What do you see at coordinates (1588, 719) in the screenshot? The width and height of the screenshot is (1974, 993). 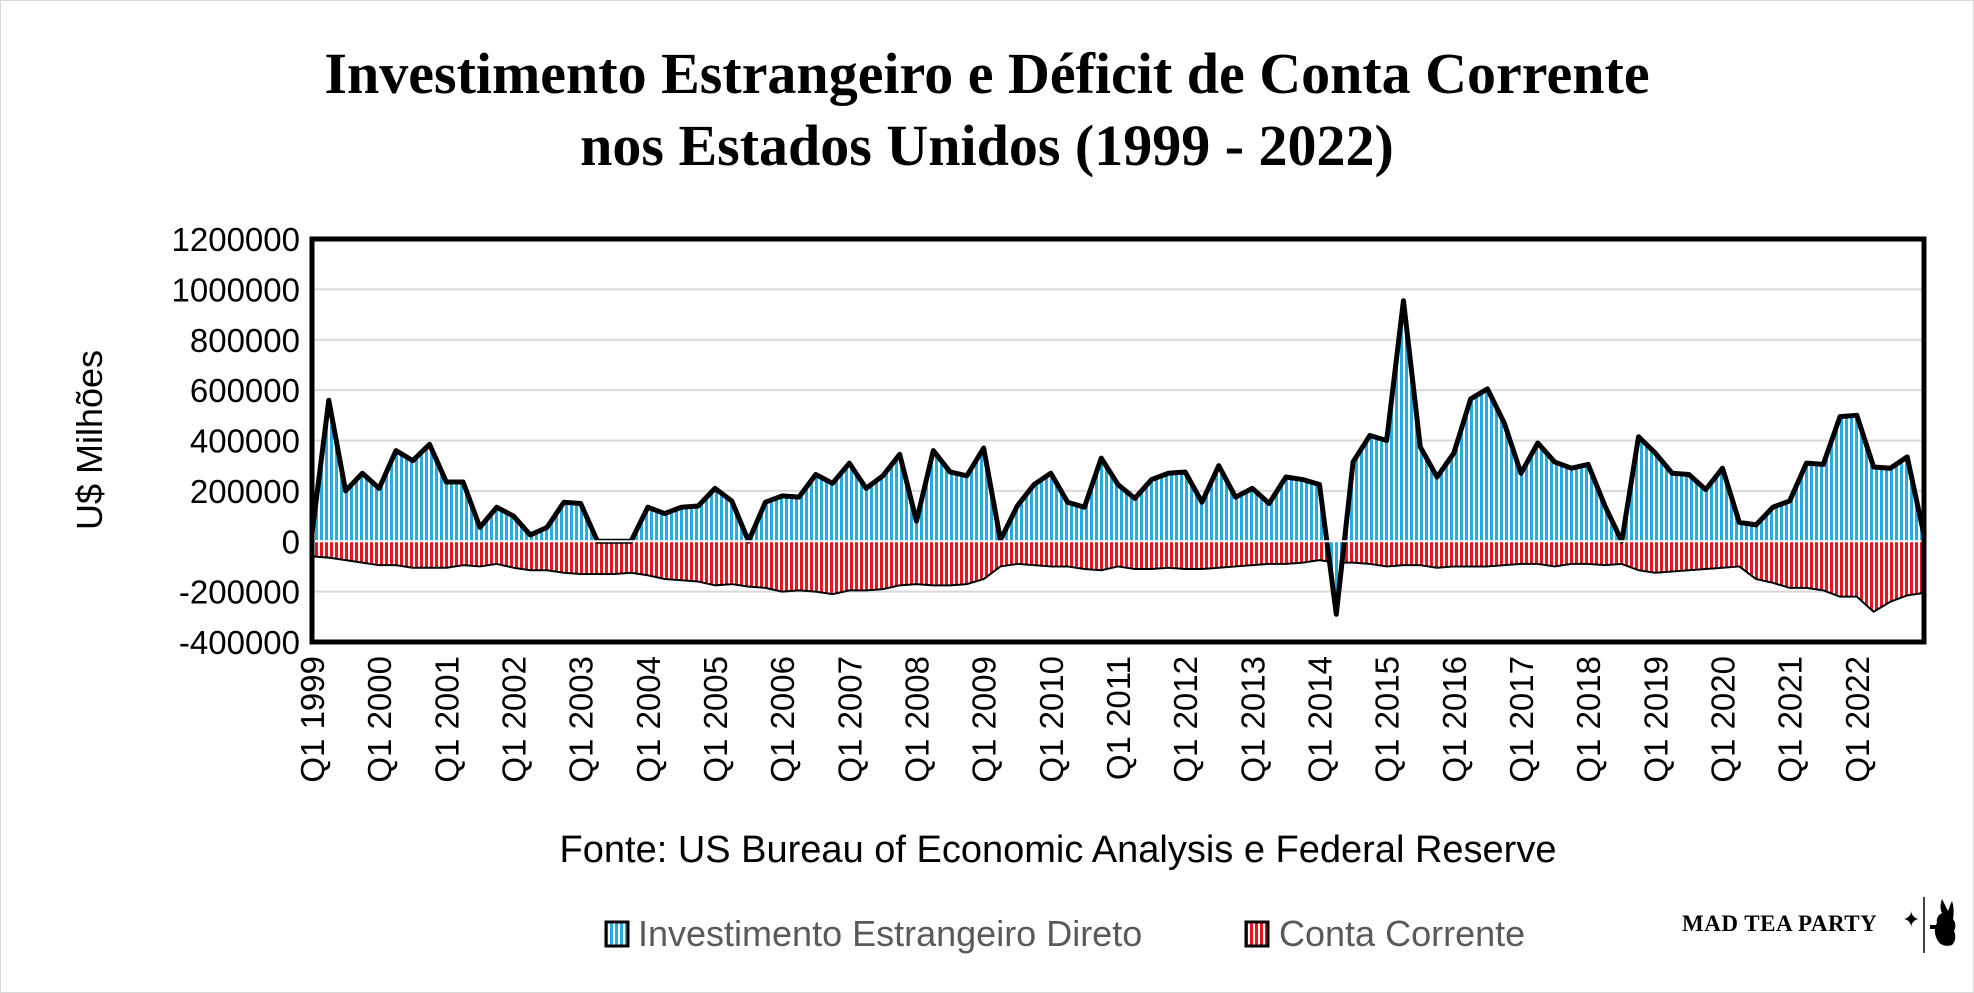 I see `x-tick-label: Q1 2018` at bounding box center [1588, 719].